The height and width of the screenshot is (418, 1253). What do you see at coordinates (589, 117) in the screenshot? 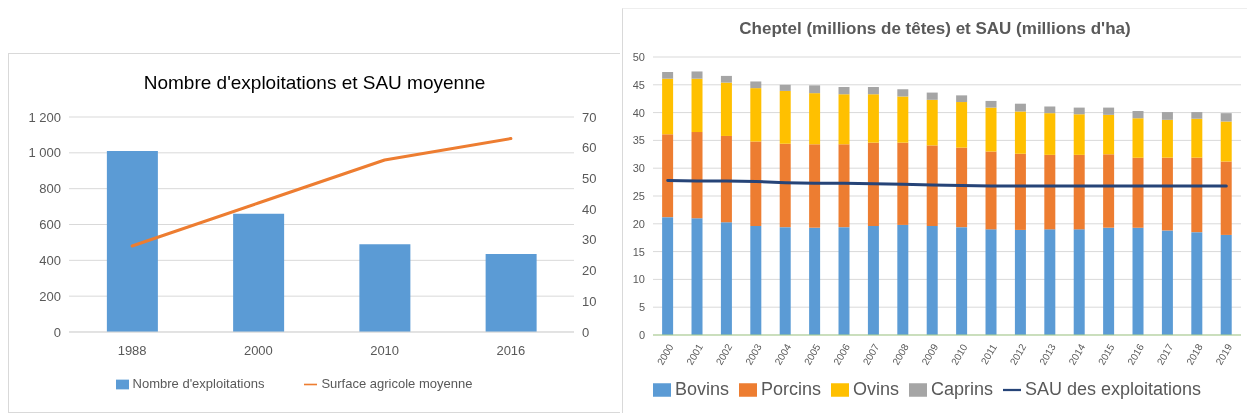
I see `y2-tick-label: 70` at bounding box center [589, 117].